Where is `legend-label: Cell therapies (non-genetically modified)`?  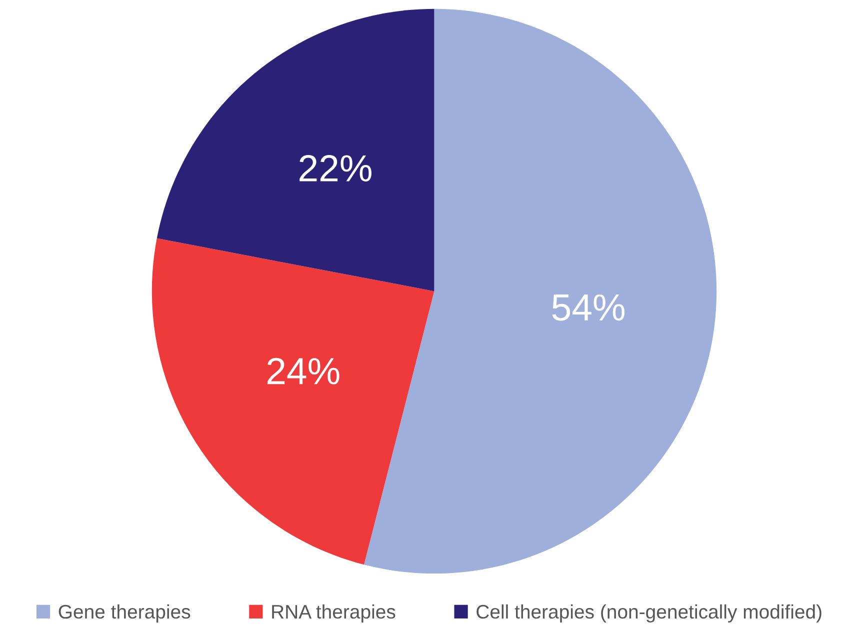
legend-label: Cell therapies (non-genetically modified) is located at coordinates (649, 613).